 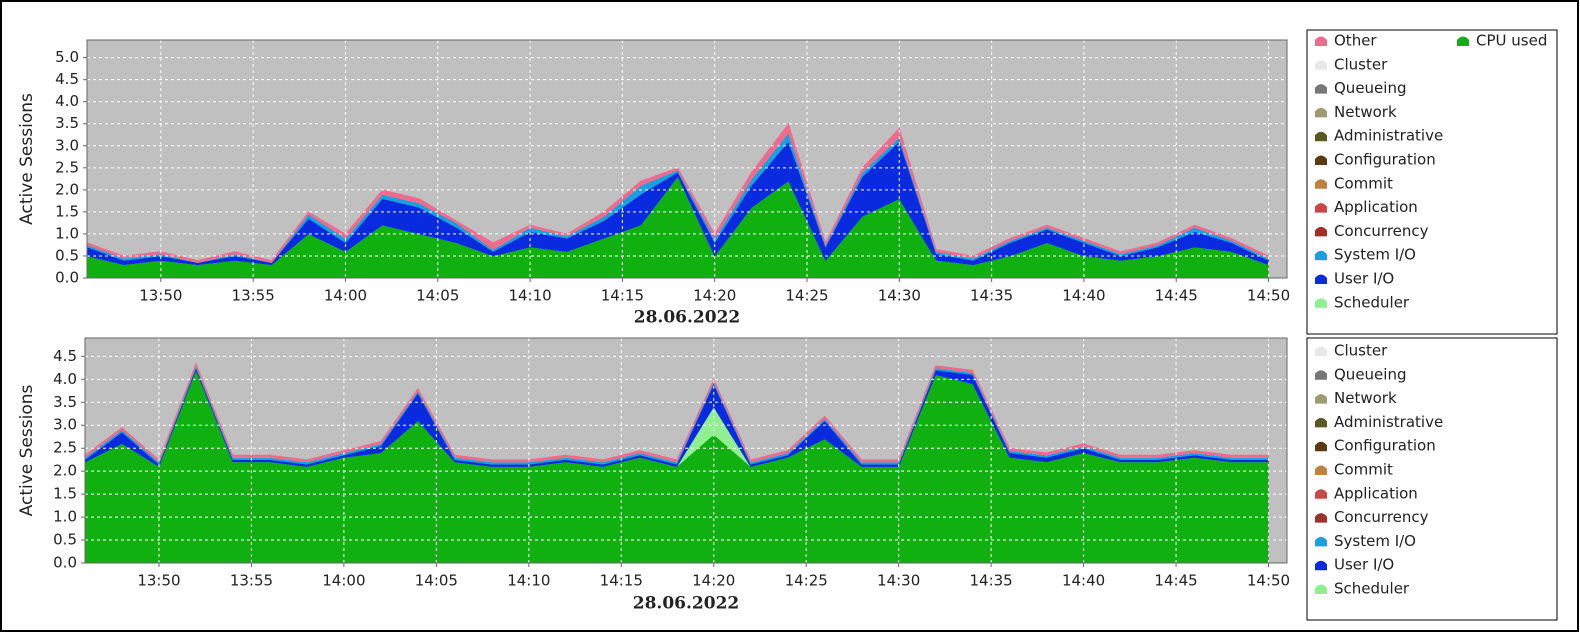 What do you see at coordinates (991, 296) in the screenshot?
I see `x-tick-label: 14:35` at bounding box center [991, 296].